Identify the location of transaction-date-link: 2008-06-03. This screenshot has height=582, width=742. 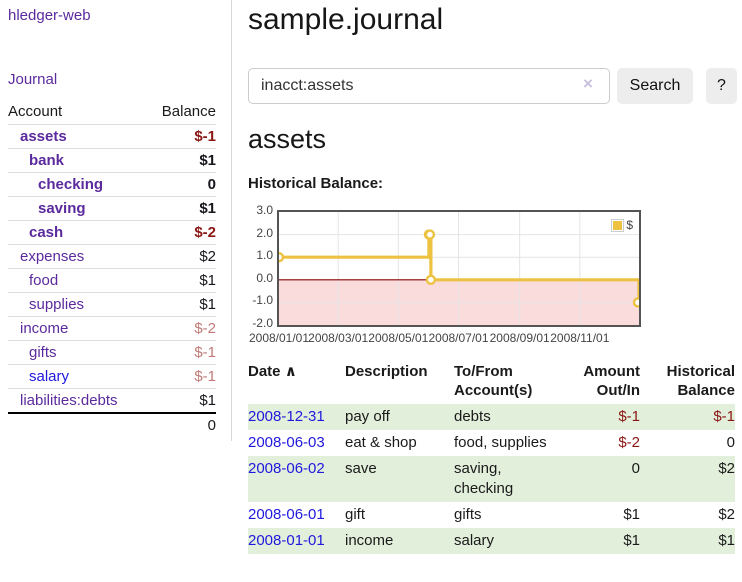
(286, 442).